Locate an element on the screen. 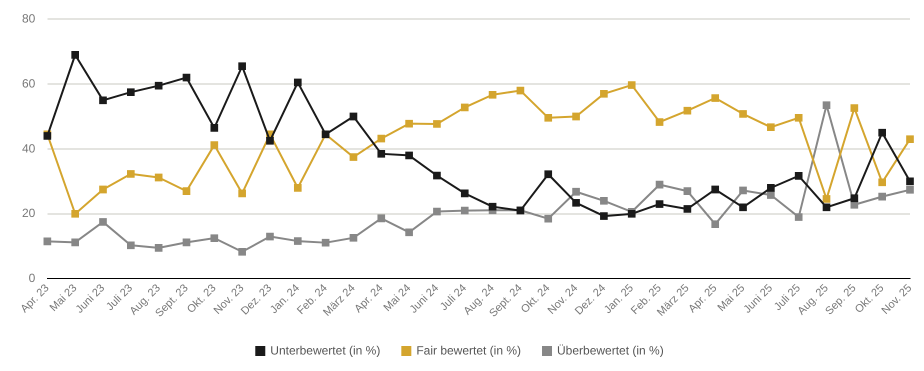 Image resolution: width=924 pixels, height=371 pixels. y-tick-label: 60 is located at coordinates (29, 83).